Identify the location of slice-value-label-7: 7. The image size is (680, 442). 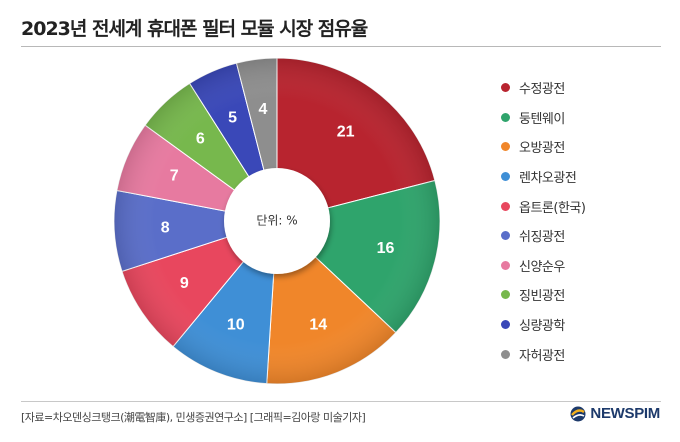
(174, 176).